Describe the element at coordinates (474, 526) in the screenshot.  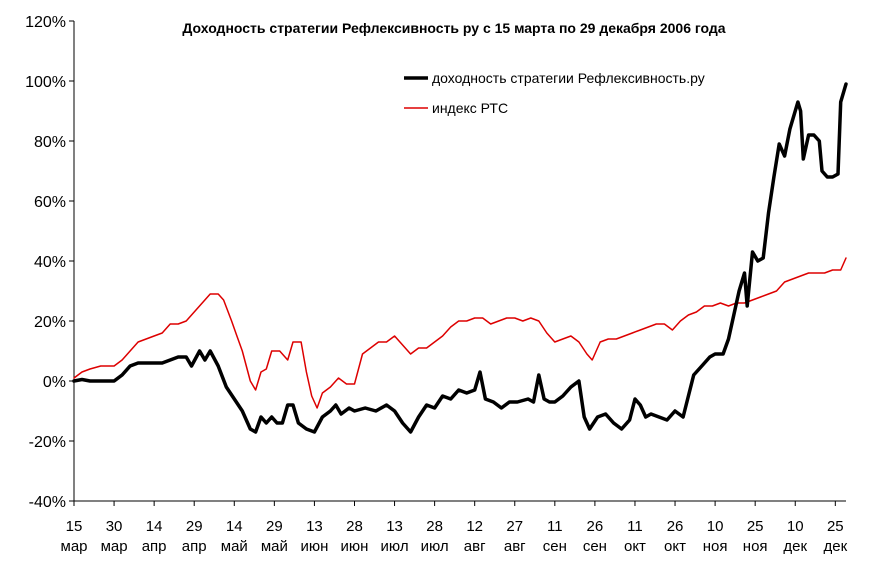
I see `x-tick-day: 12` at that location.